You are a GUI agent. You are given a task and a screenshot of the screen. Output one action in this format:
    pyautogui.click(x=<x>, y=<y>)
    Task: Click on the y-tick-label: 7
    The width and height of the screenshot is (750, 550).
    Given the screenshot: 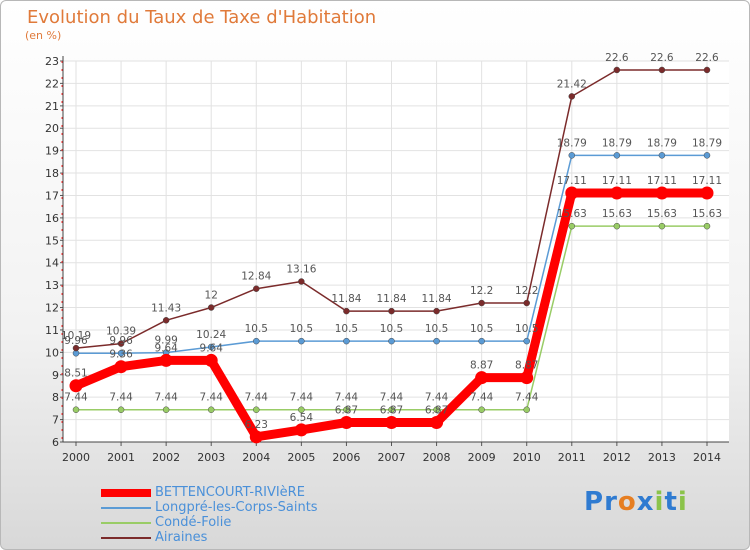 What is the action you would take?
    pyautogui.click(x=55, y=420)
    